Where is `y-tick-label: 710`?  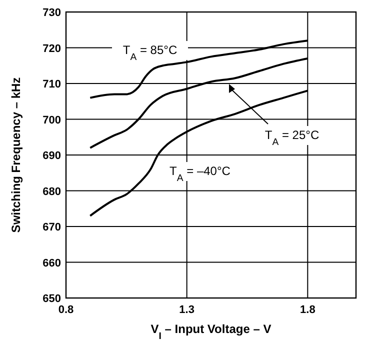
y-tick-label: 710 is located at coordinates (51, 84).